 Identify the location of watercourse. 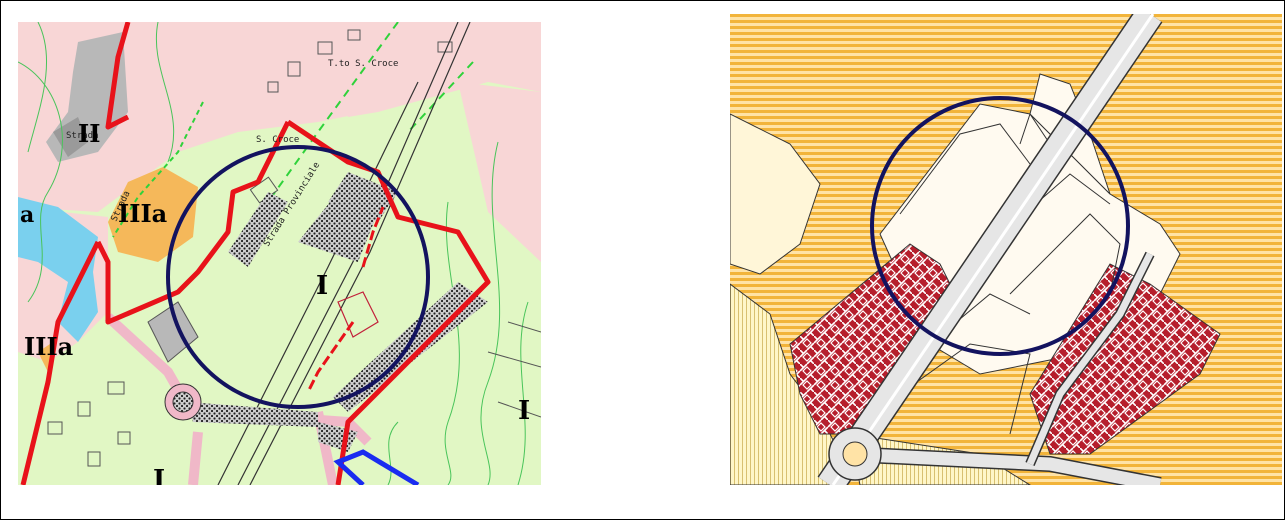
(58, 269).